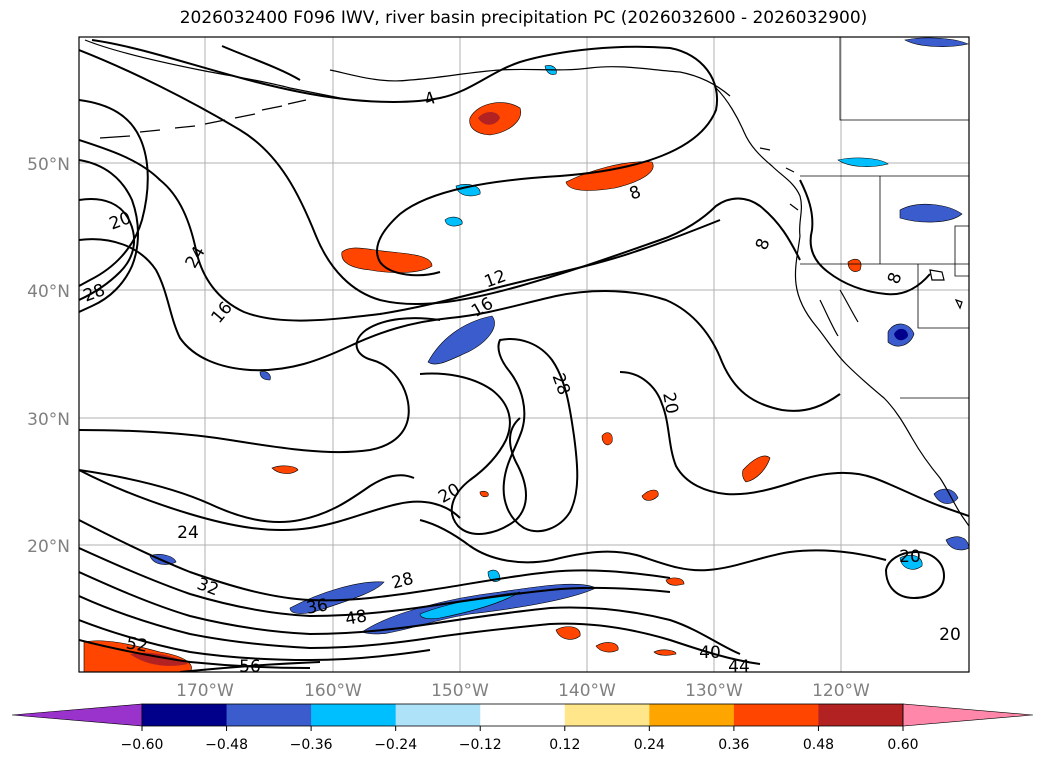  I want to click on contour-label: 16, so click(222, 312).